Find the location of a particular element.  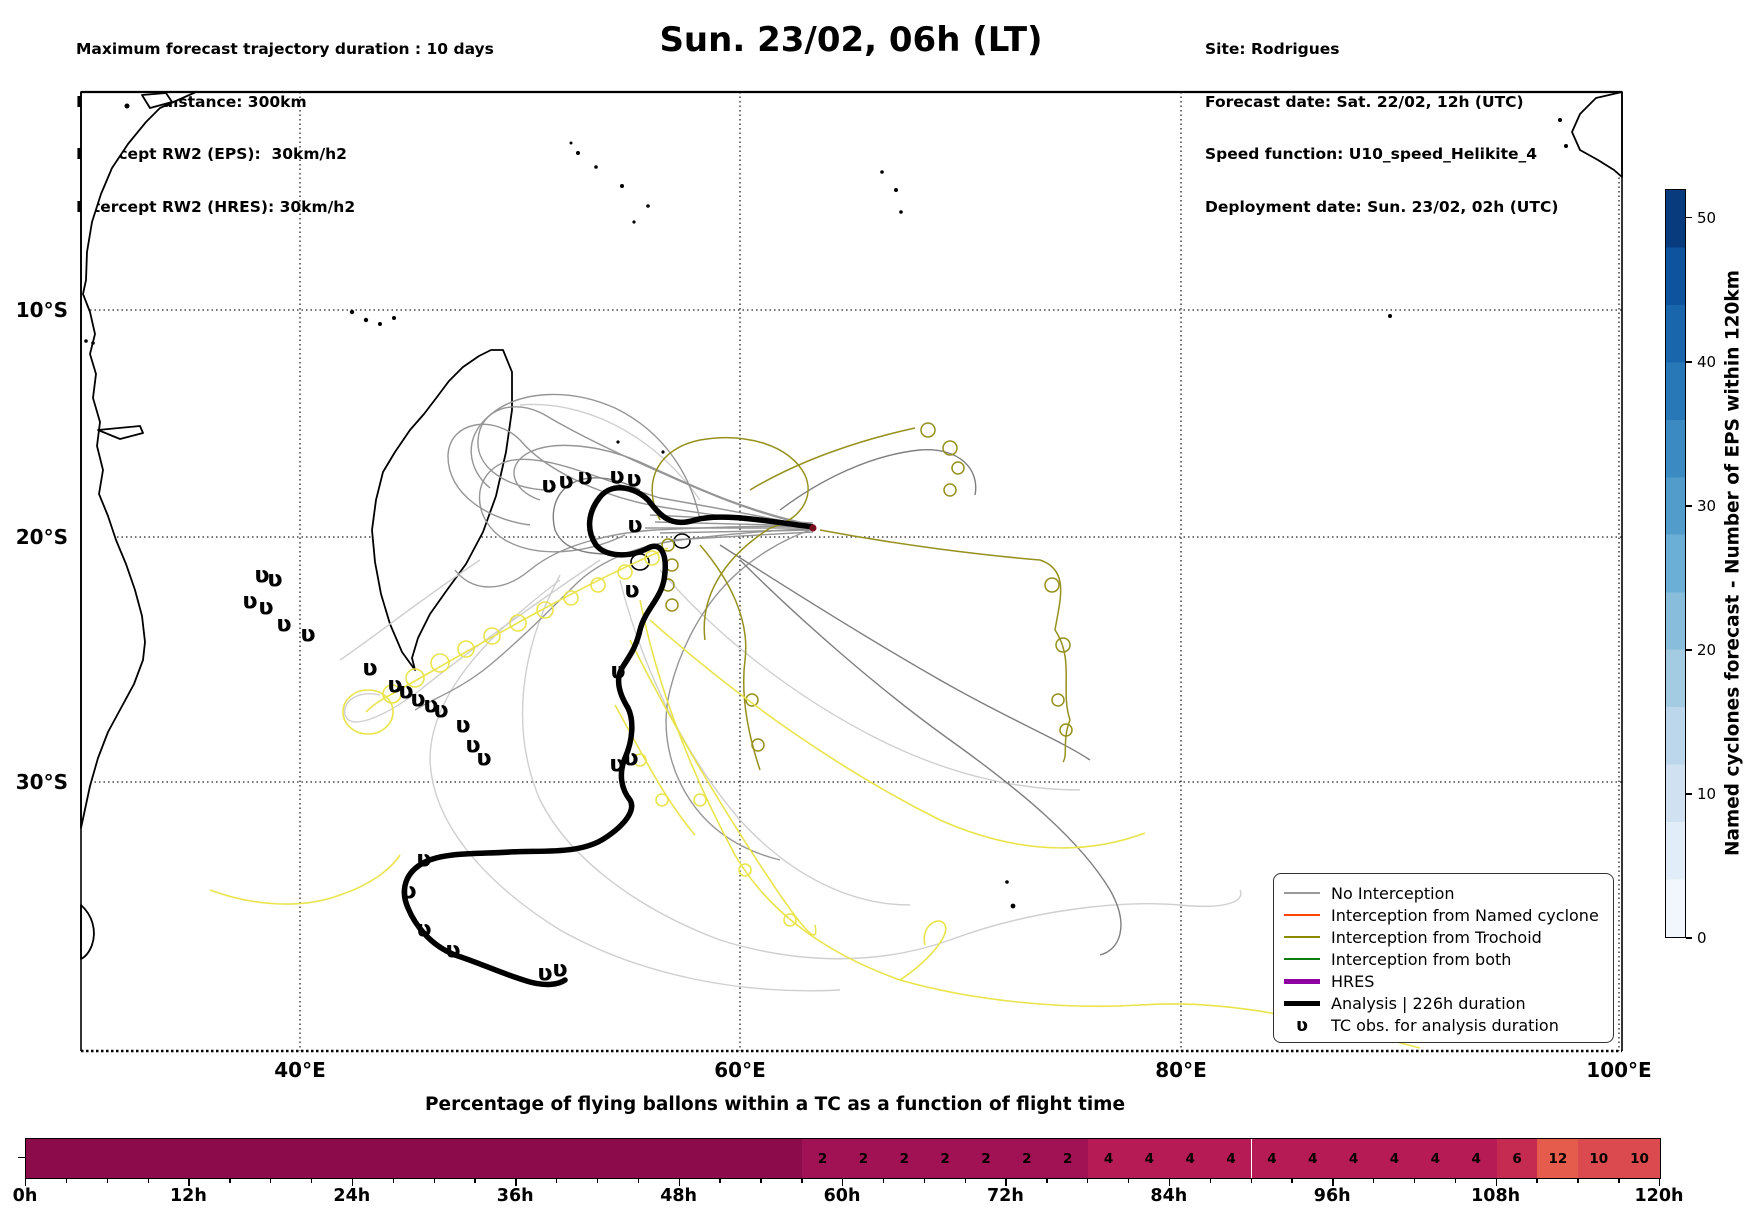

info-line: Speed function: U10_speed_Helikite_4 is located at coordinates (1371, 154).